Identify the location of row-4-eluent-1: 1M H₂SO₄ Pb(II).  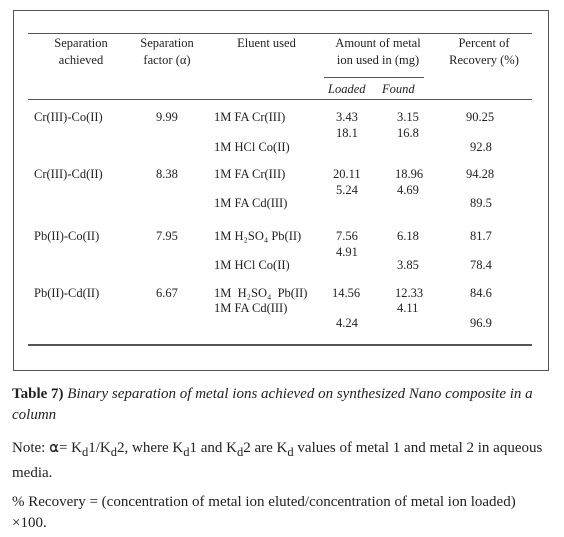
(261, 293).